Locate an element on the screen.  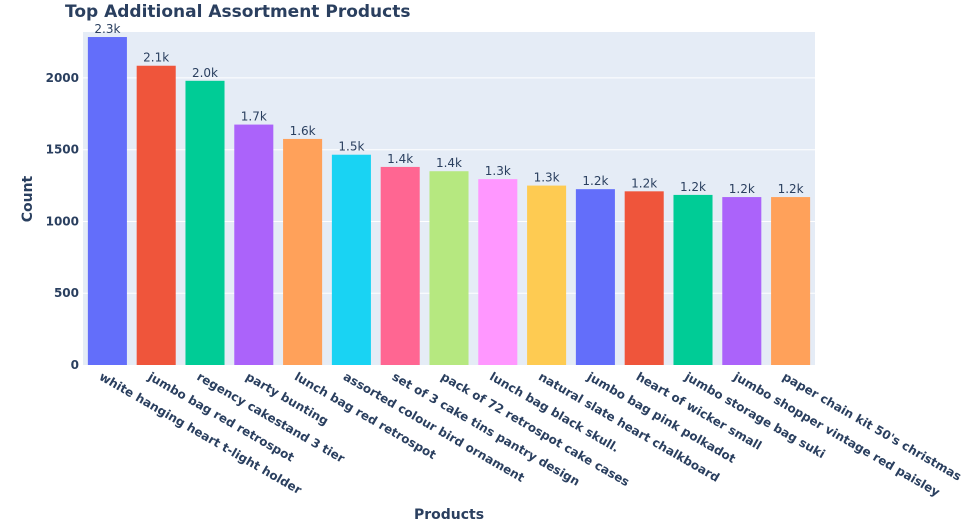
y-tick-label: 1500 is located at coordinates (62, 150).